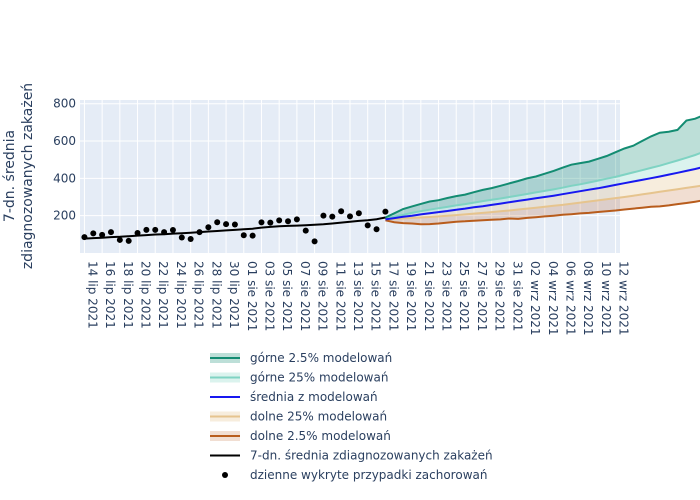  Describe the element at coordinates (314, 397) in the screenshot. I see `legend-label: średnia z modelowań` at that location.